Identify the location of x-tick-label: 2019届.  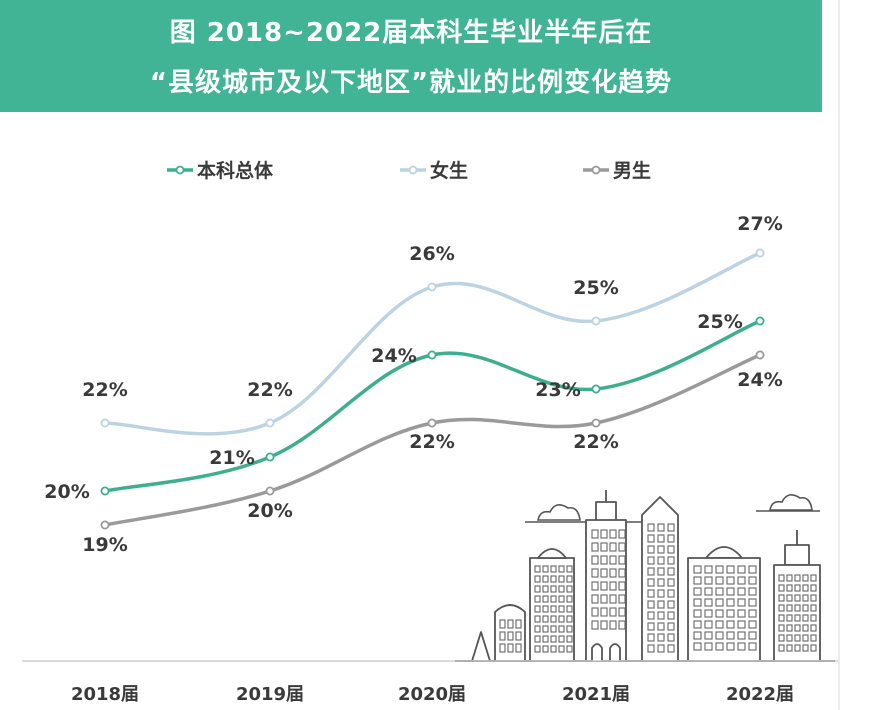
(270, 694).